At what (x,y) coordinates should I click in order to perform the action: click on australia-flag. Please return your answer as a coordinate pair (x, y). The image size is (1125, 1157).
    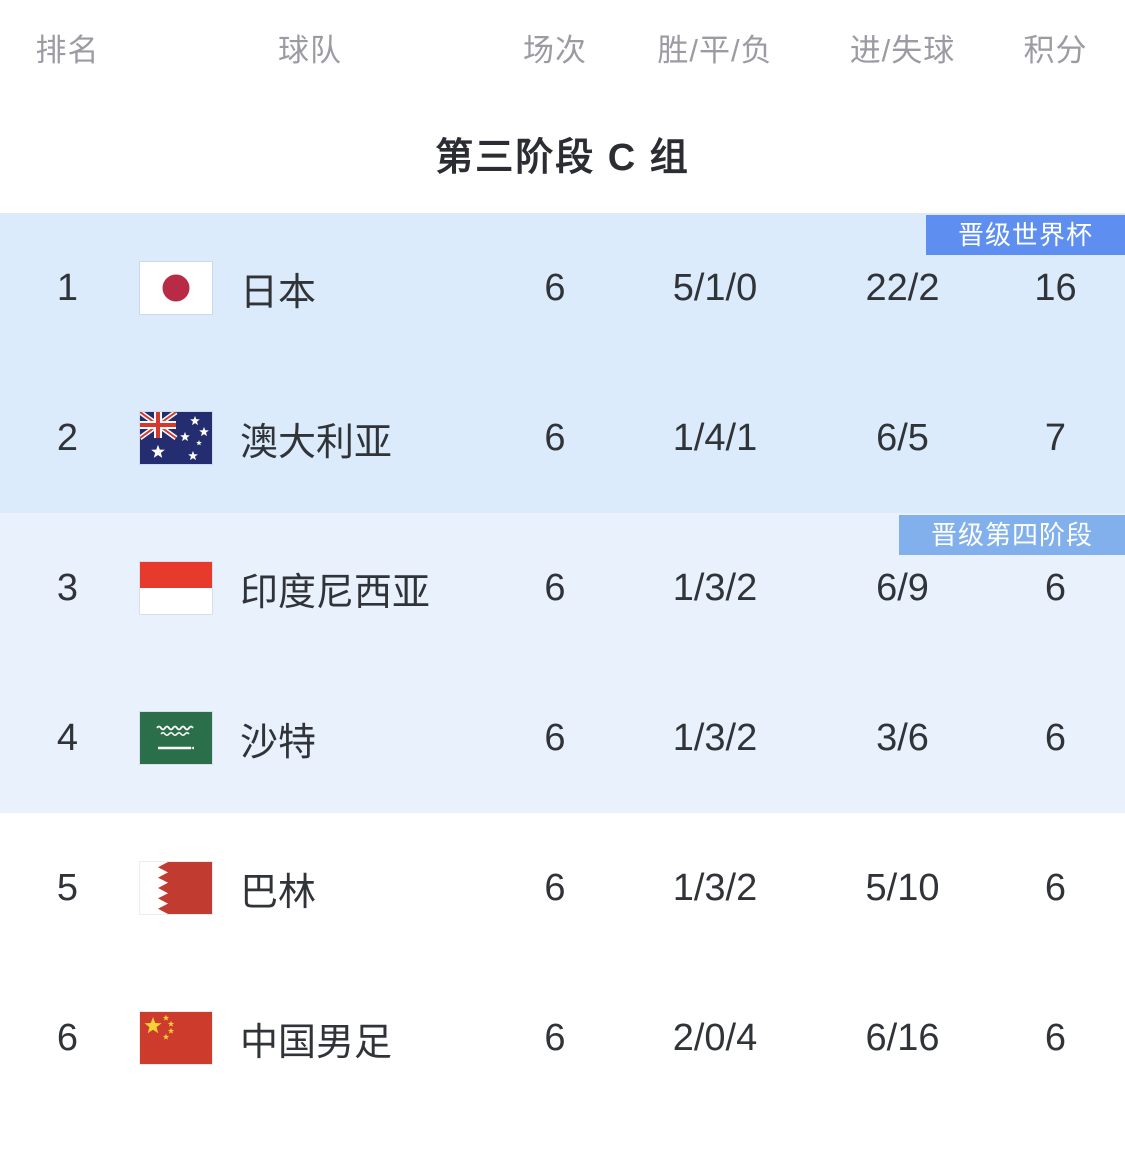
    Looking at the image, I should click on (176, 438).